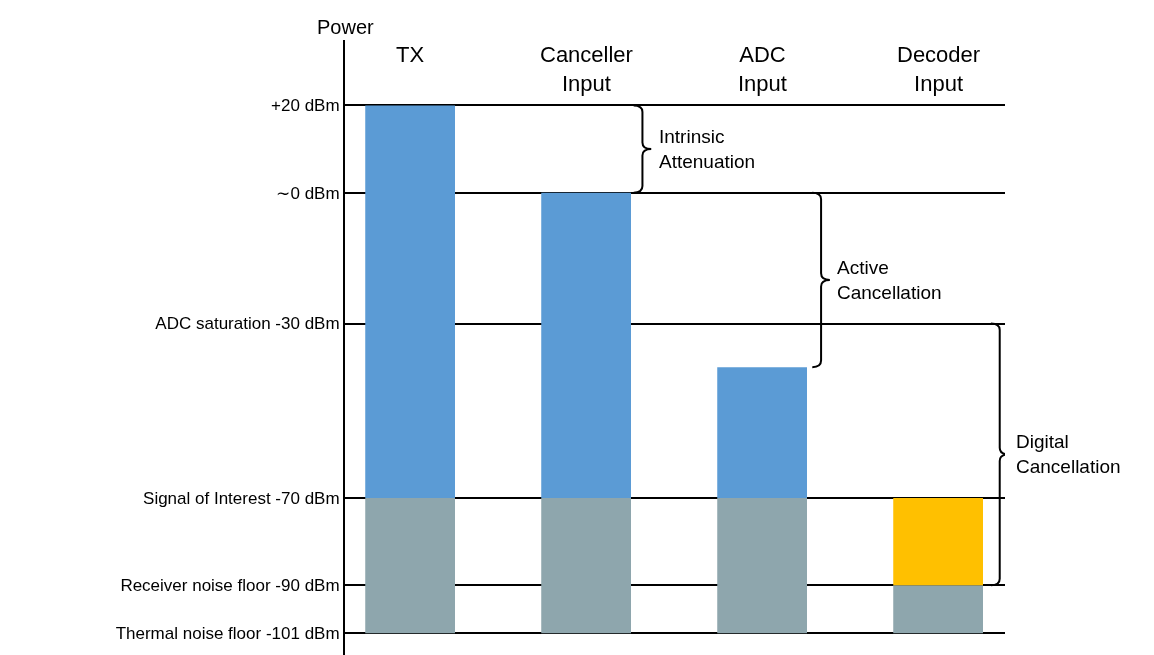  Describe the element at coordinates (707, 149) in the screenshot. I see `annotation: Intrinsic Attenuation` at that location.